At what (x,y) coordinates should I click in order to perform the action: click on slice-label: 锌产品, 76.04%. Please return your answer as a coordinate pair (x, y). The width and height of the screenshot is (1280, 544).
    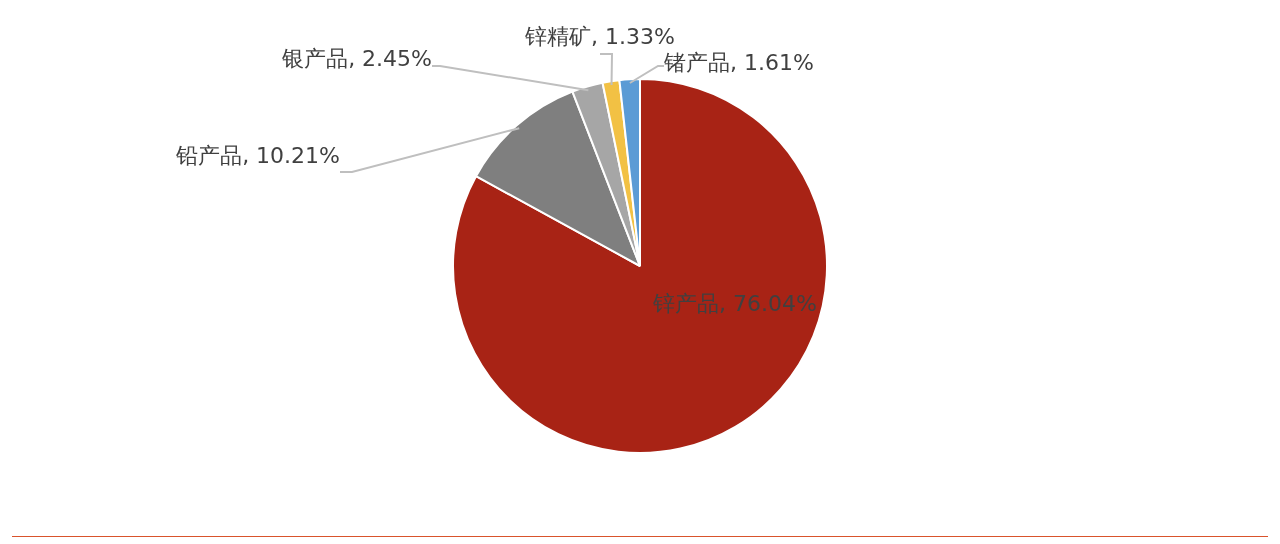
    Looking at the image, I should click on (734, 303).